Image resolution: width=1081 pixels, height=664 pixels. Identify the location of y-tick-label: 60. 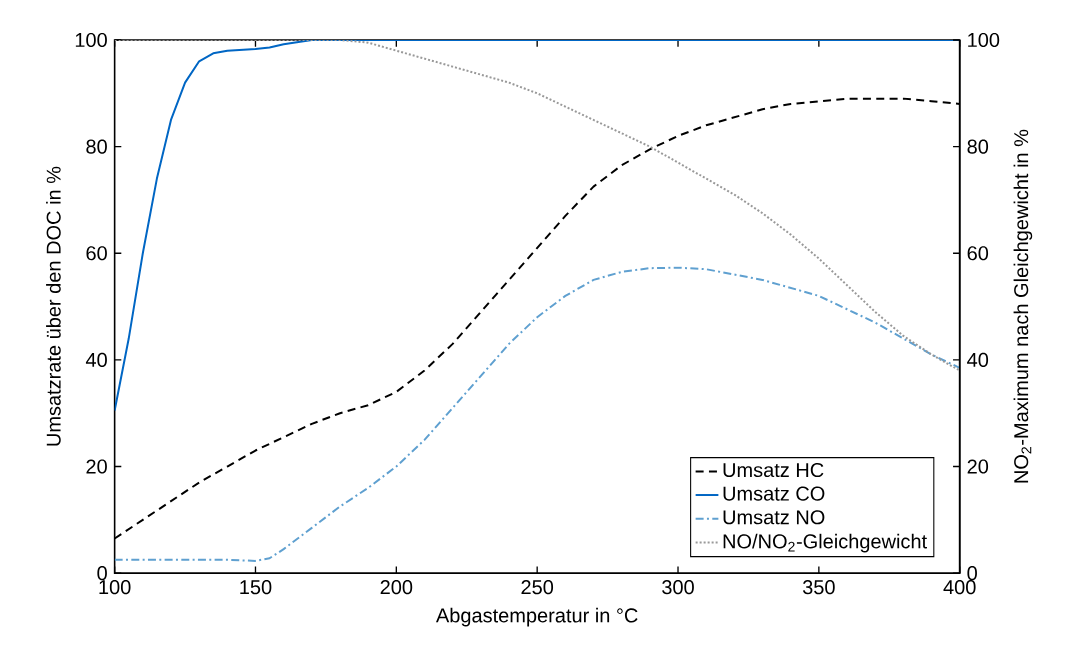
(96, 253).